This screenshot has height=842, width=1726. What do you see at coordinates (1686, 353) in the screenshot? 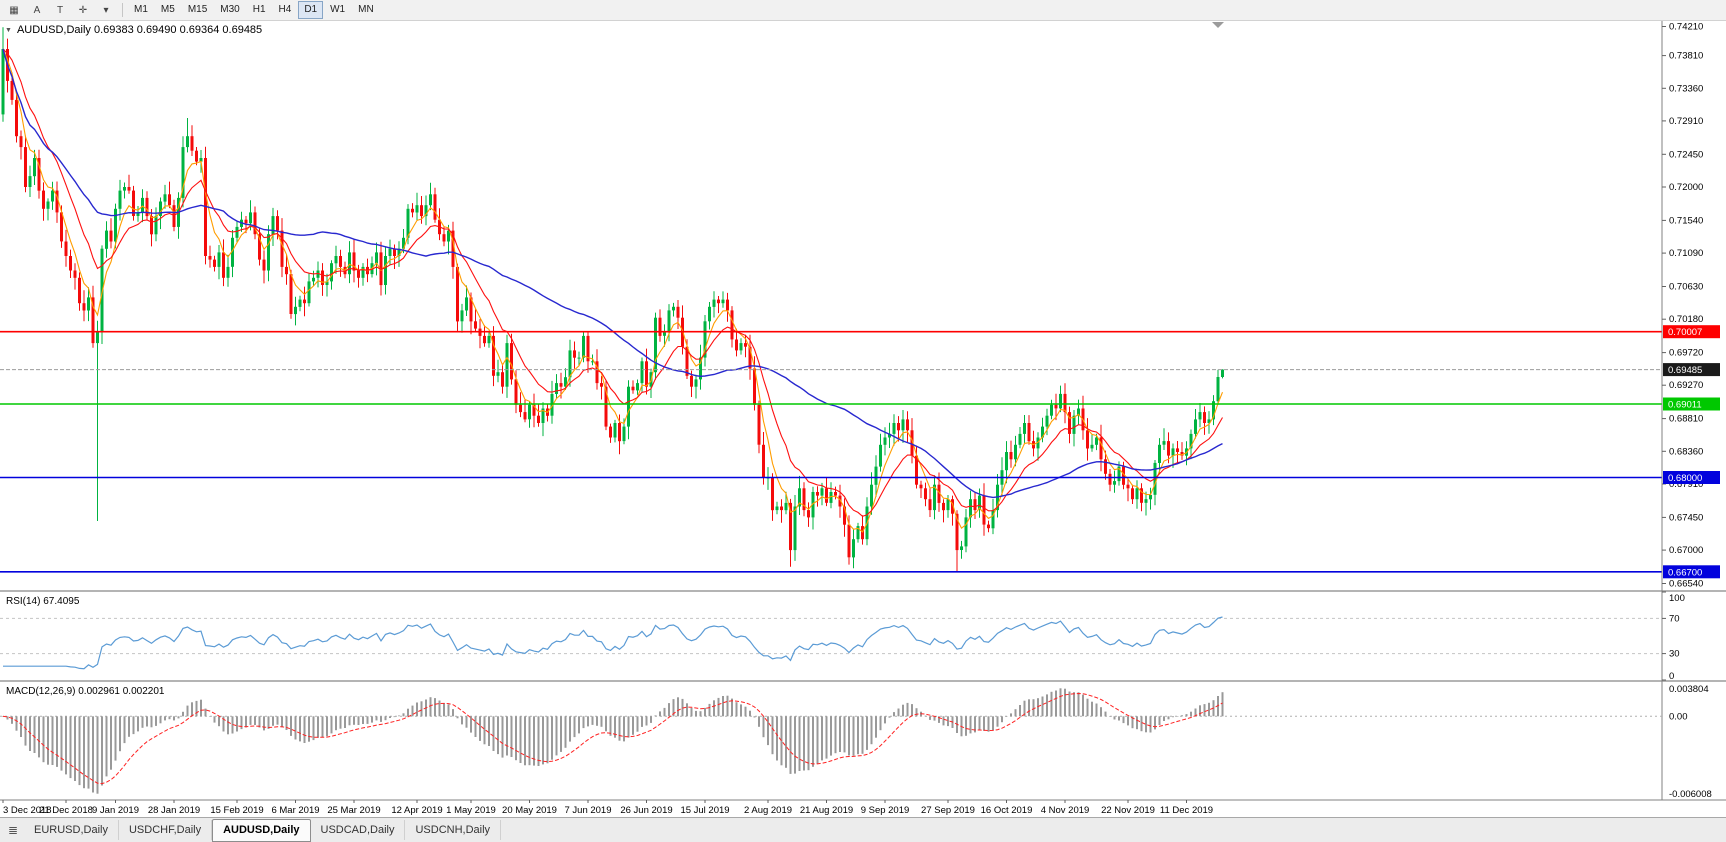
I see `svg-text: 0.69720` at bounding box center [1686, 353].